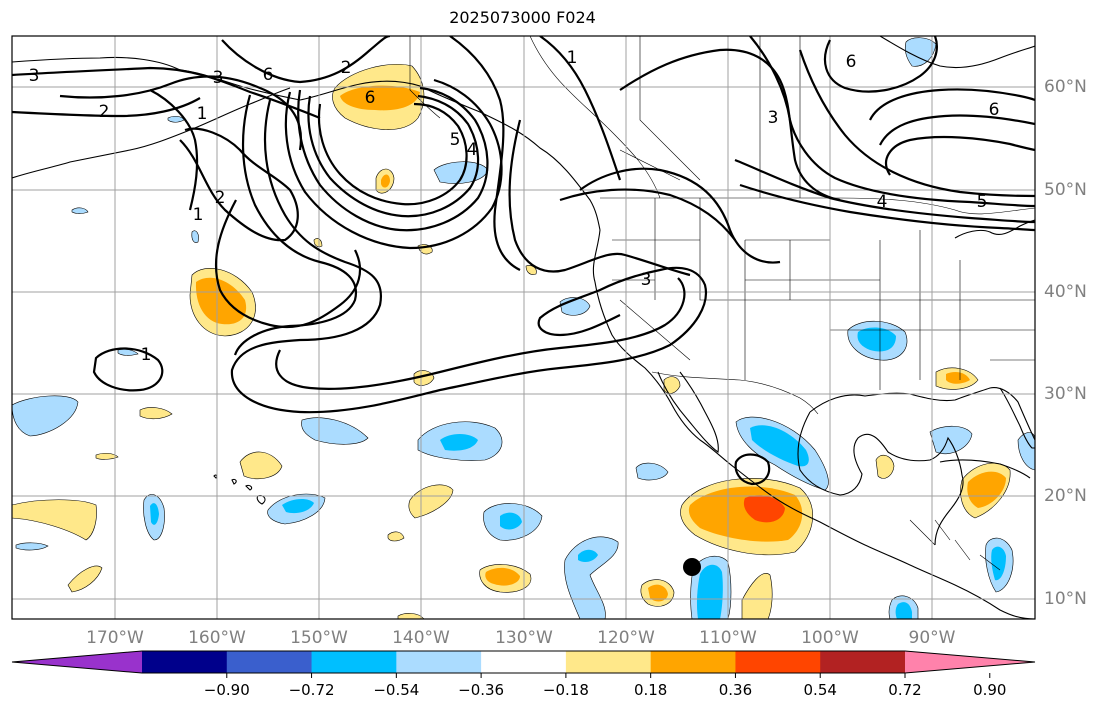 This screenshot has height=712, width=1105. What do you see at coordinates (955, 545) in the screenshot?
I see `central-america-borders` at bounding box center [955, 545].